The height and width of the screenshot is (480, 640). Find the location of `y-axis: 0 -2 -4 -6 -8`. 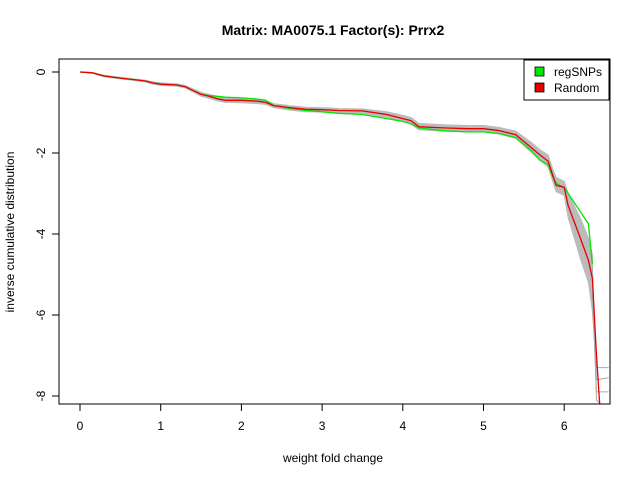

y-axis: 0 -2 -4 -6 -8 is located at coordinates (47, 234).